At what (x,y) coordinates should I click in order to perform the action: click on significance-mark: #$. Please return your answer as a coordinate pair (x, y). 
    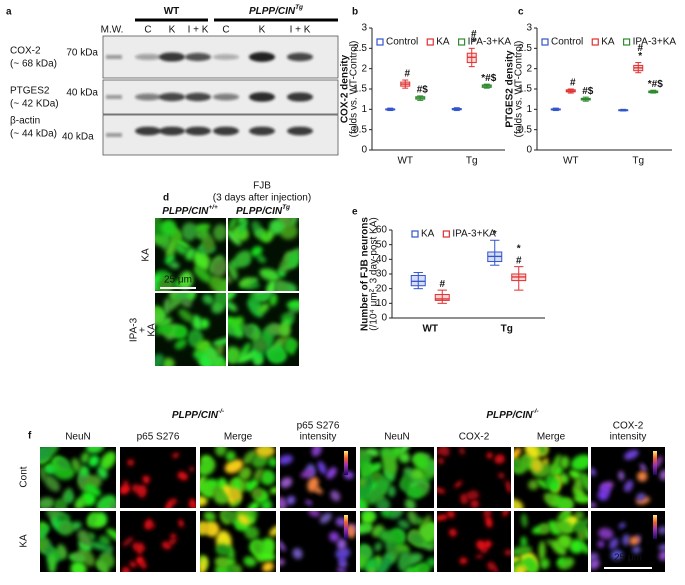
    Looking at the image, I should click on (588, 91).